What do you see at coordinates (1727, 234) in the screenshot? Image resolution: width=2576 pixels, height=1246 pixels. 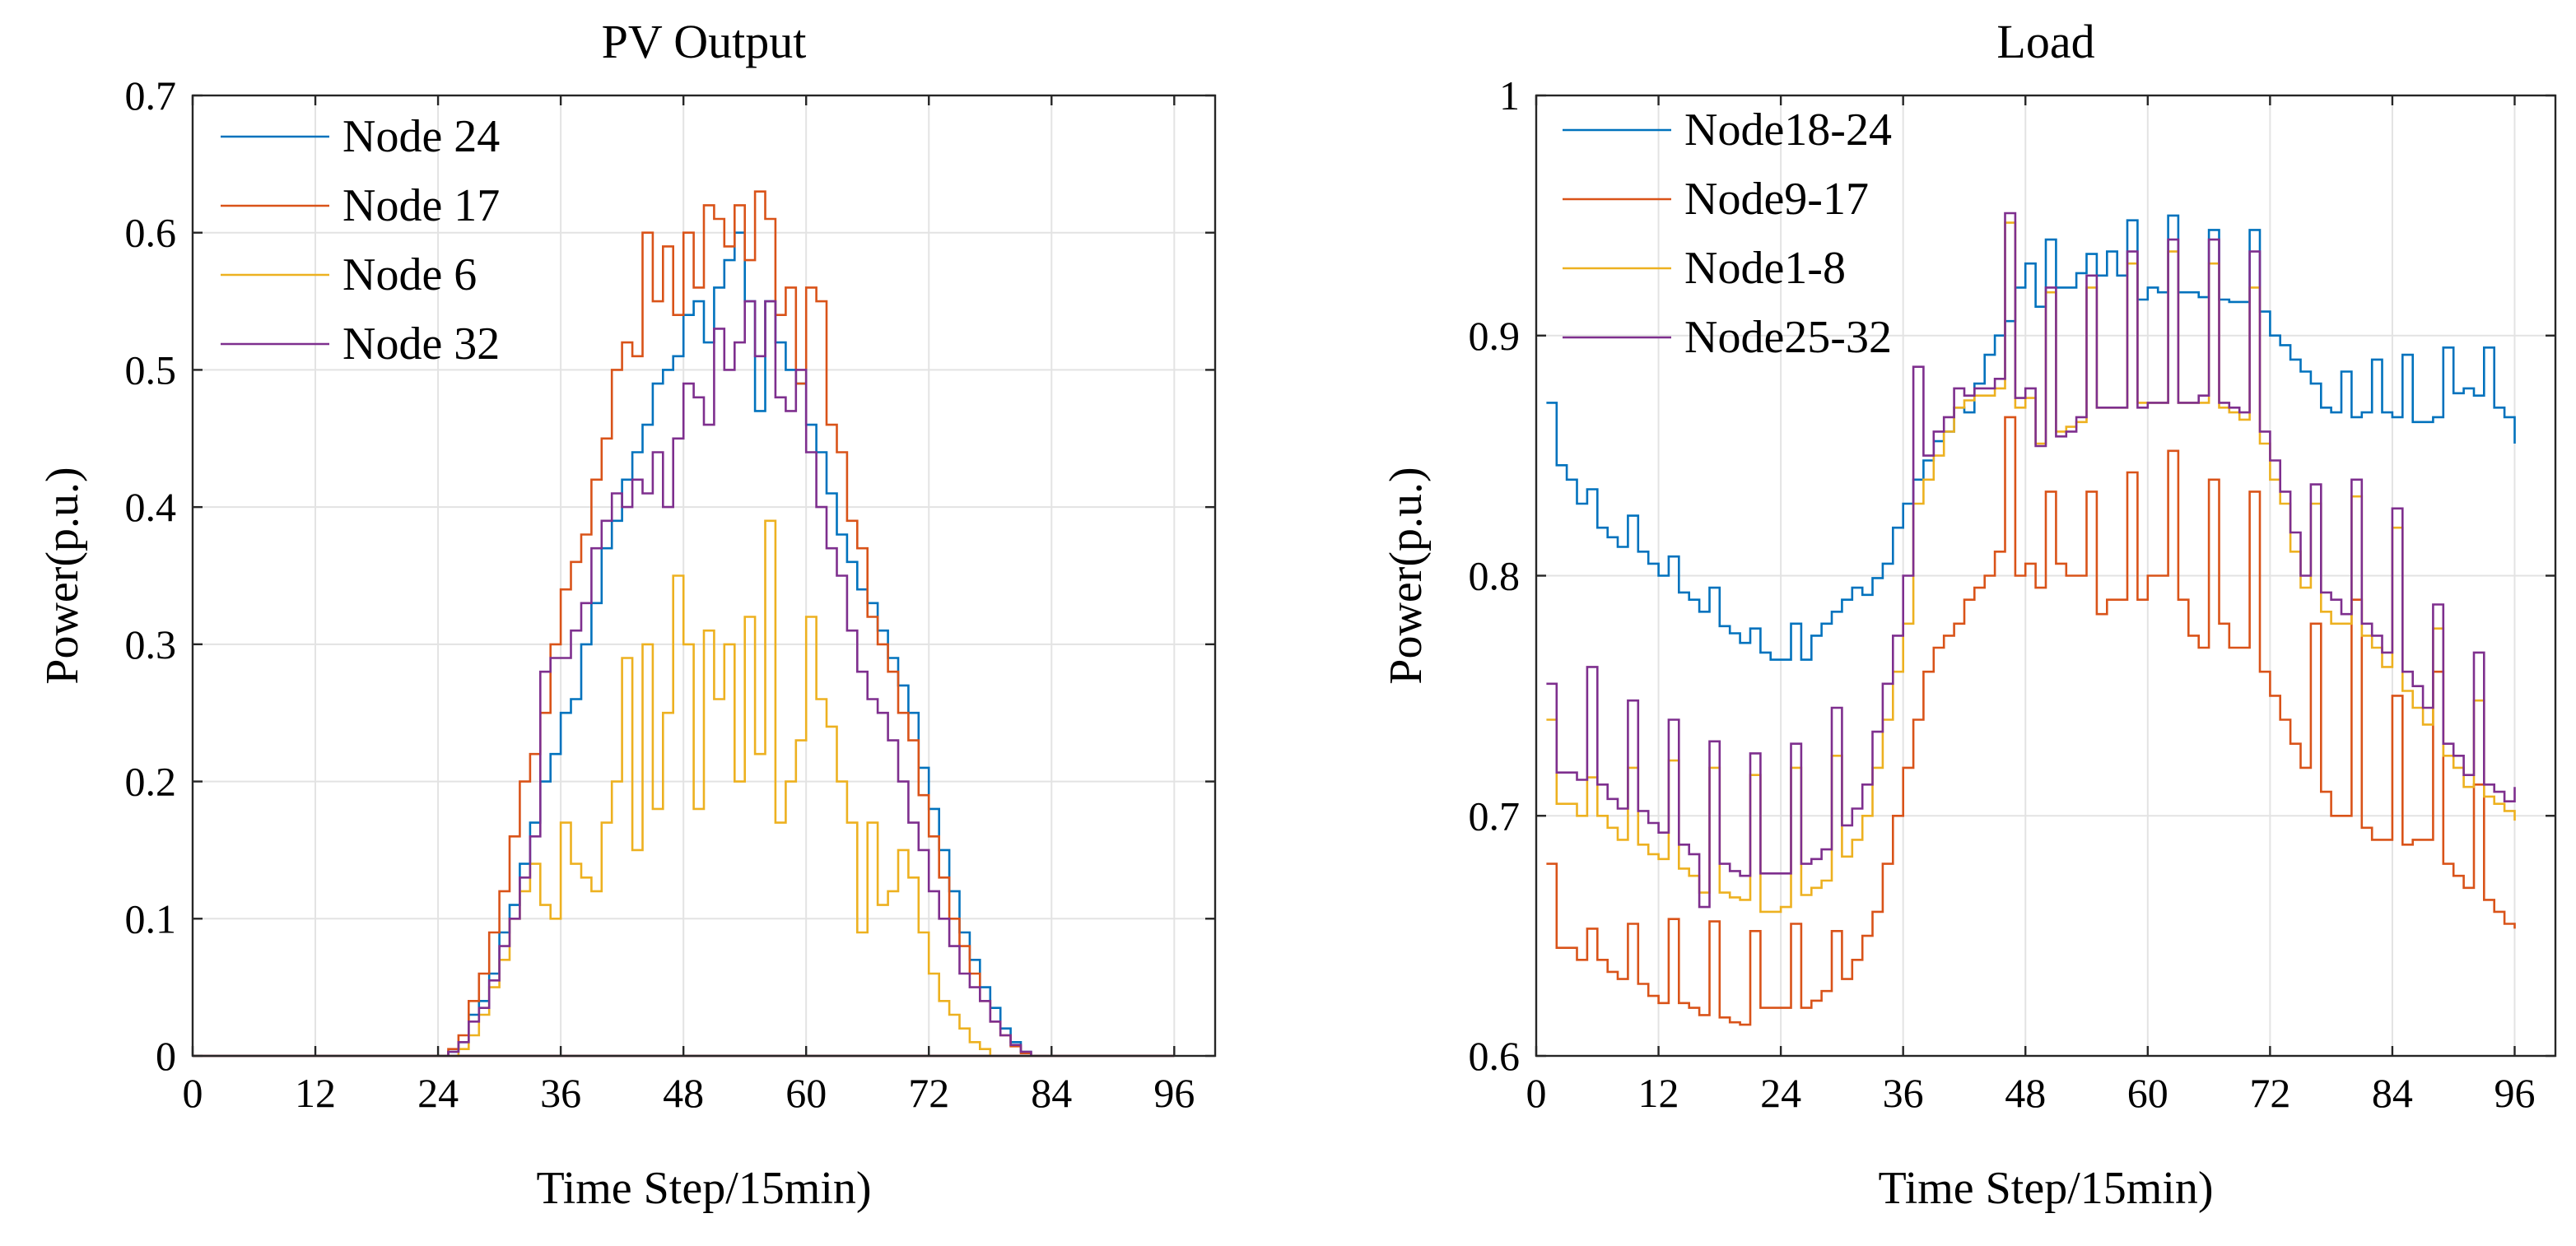 I see `legend: Node18-24 Node9-17 Node1-8 Node25-32` at bounding box center [1727, 234].